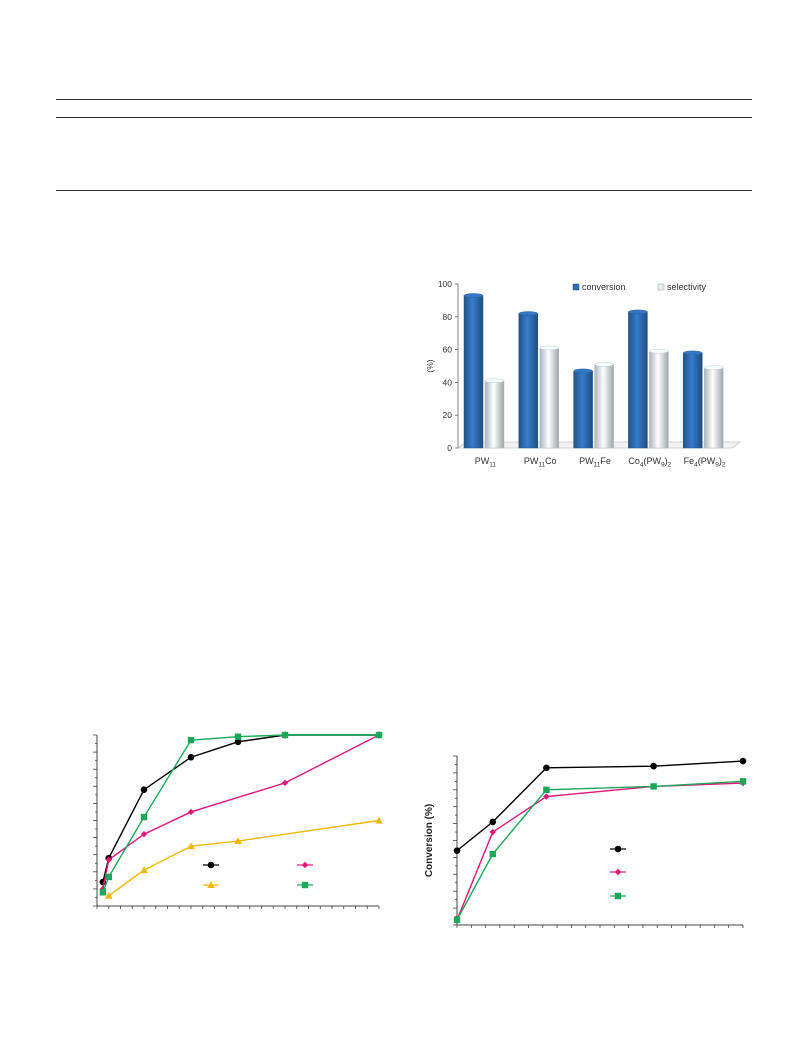  What do you see at coordinates (540, 462) in the screenshot?
I see `bar-chart-x-tick-label: PW11Co` at bounding box center [540, 462].